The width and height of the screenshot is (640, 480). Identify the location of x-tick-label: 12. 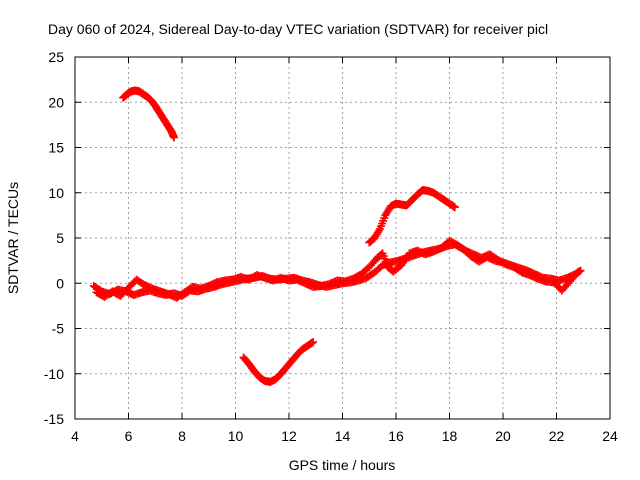
(289, 436).